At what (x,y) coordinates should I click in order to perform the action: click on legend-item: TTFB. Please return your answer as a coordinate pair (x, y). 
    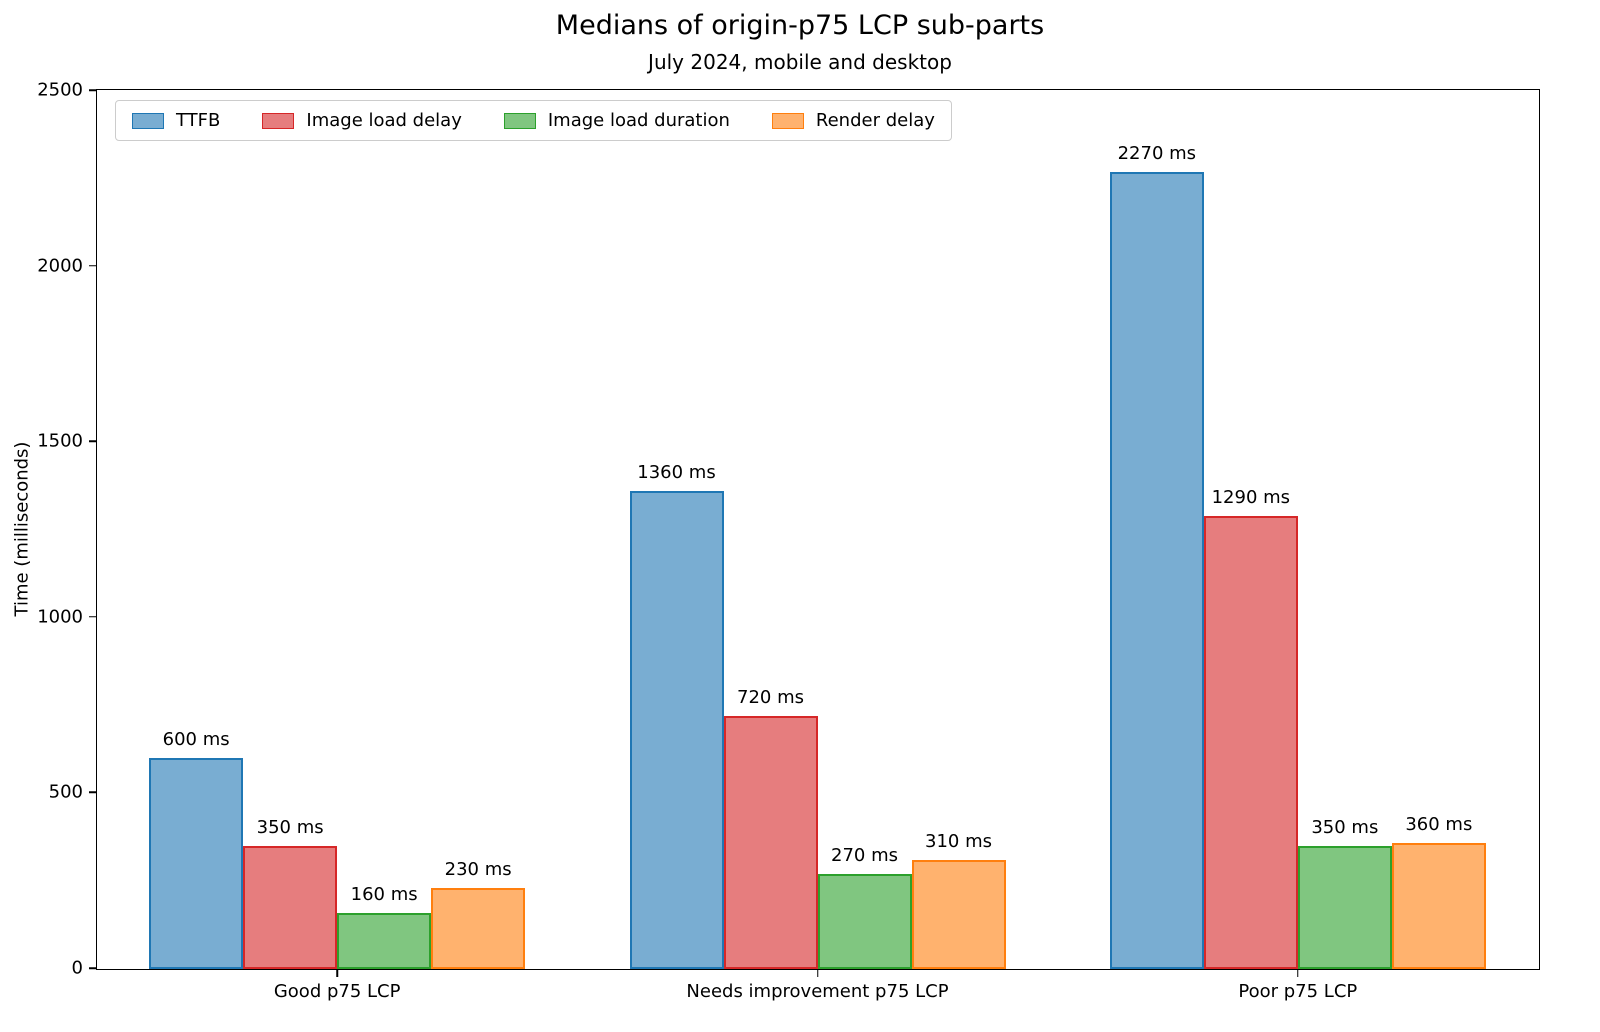
    Looking at the image, I should click on (176, 120).